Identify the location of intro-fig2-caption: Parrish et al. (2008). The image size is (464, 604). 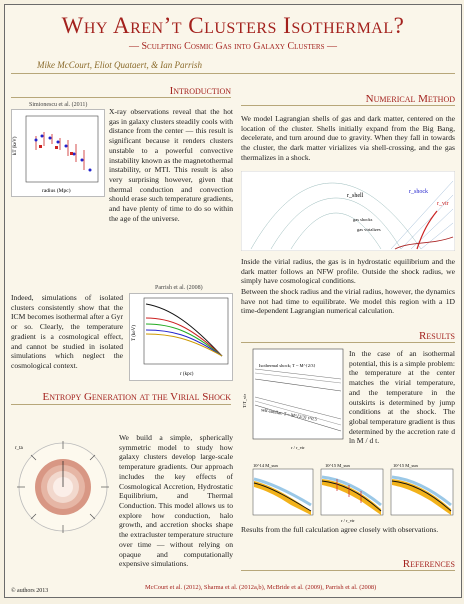
(179, 288).